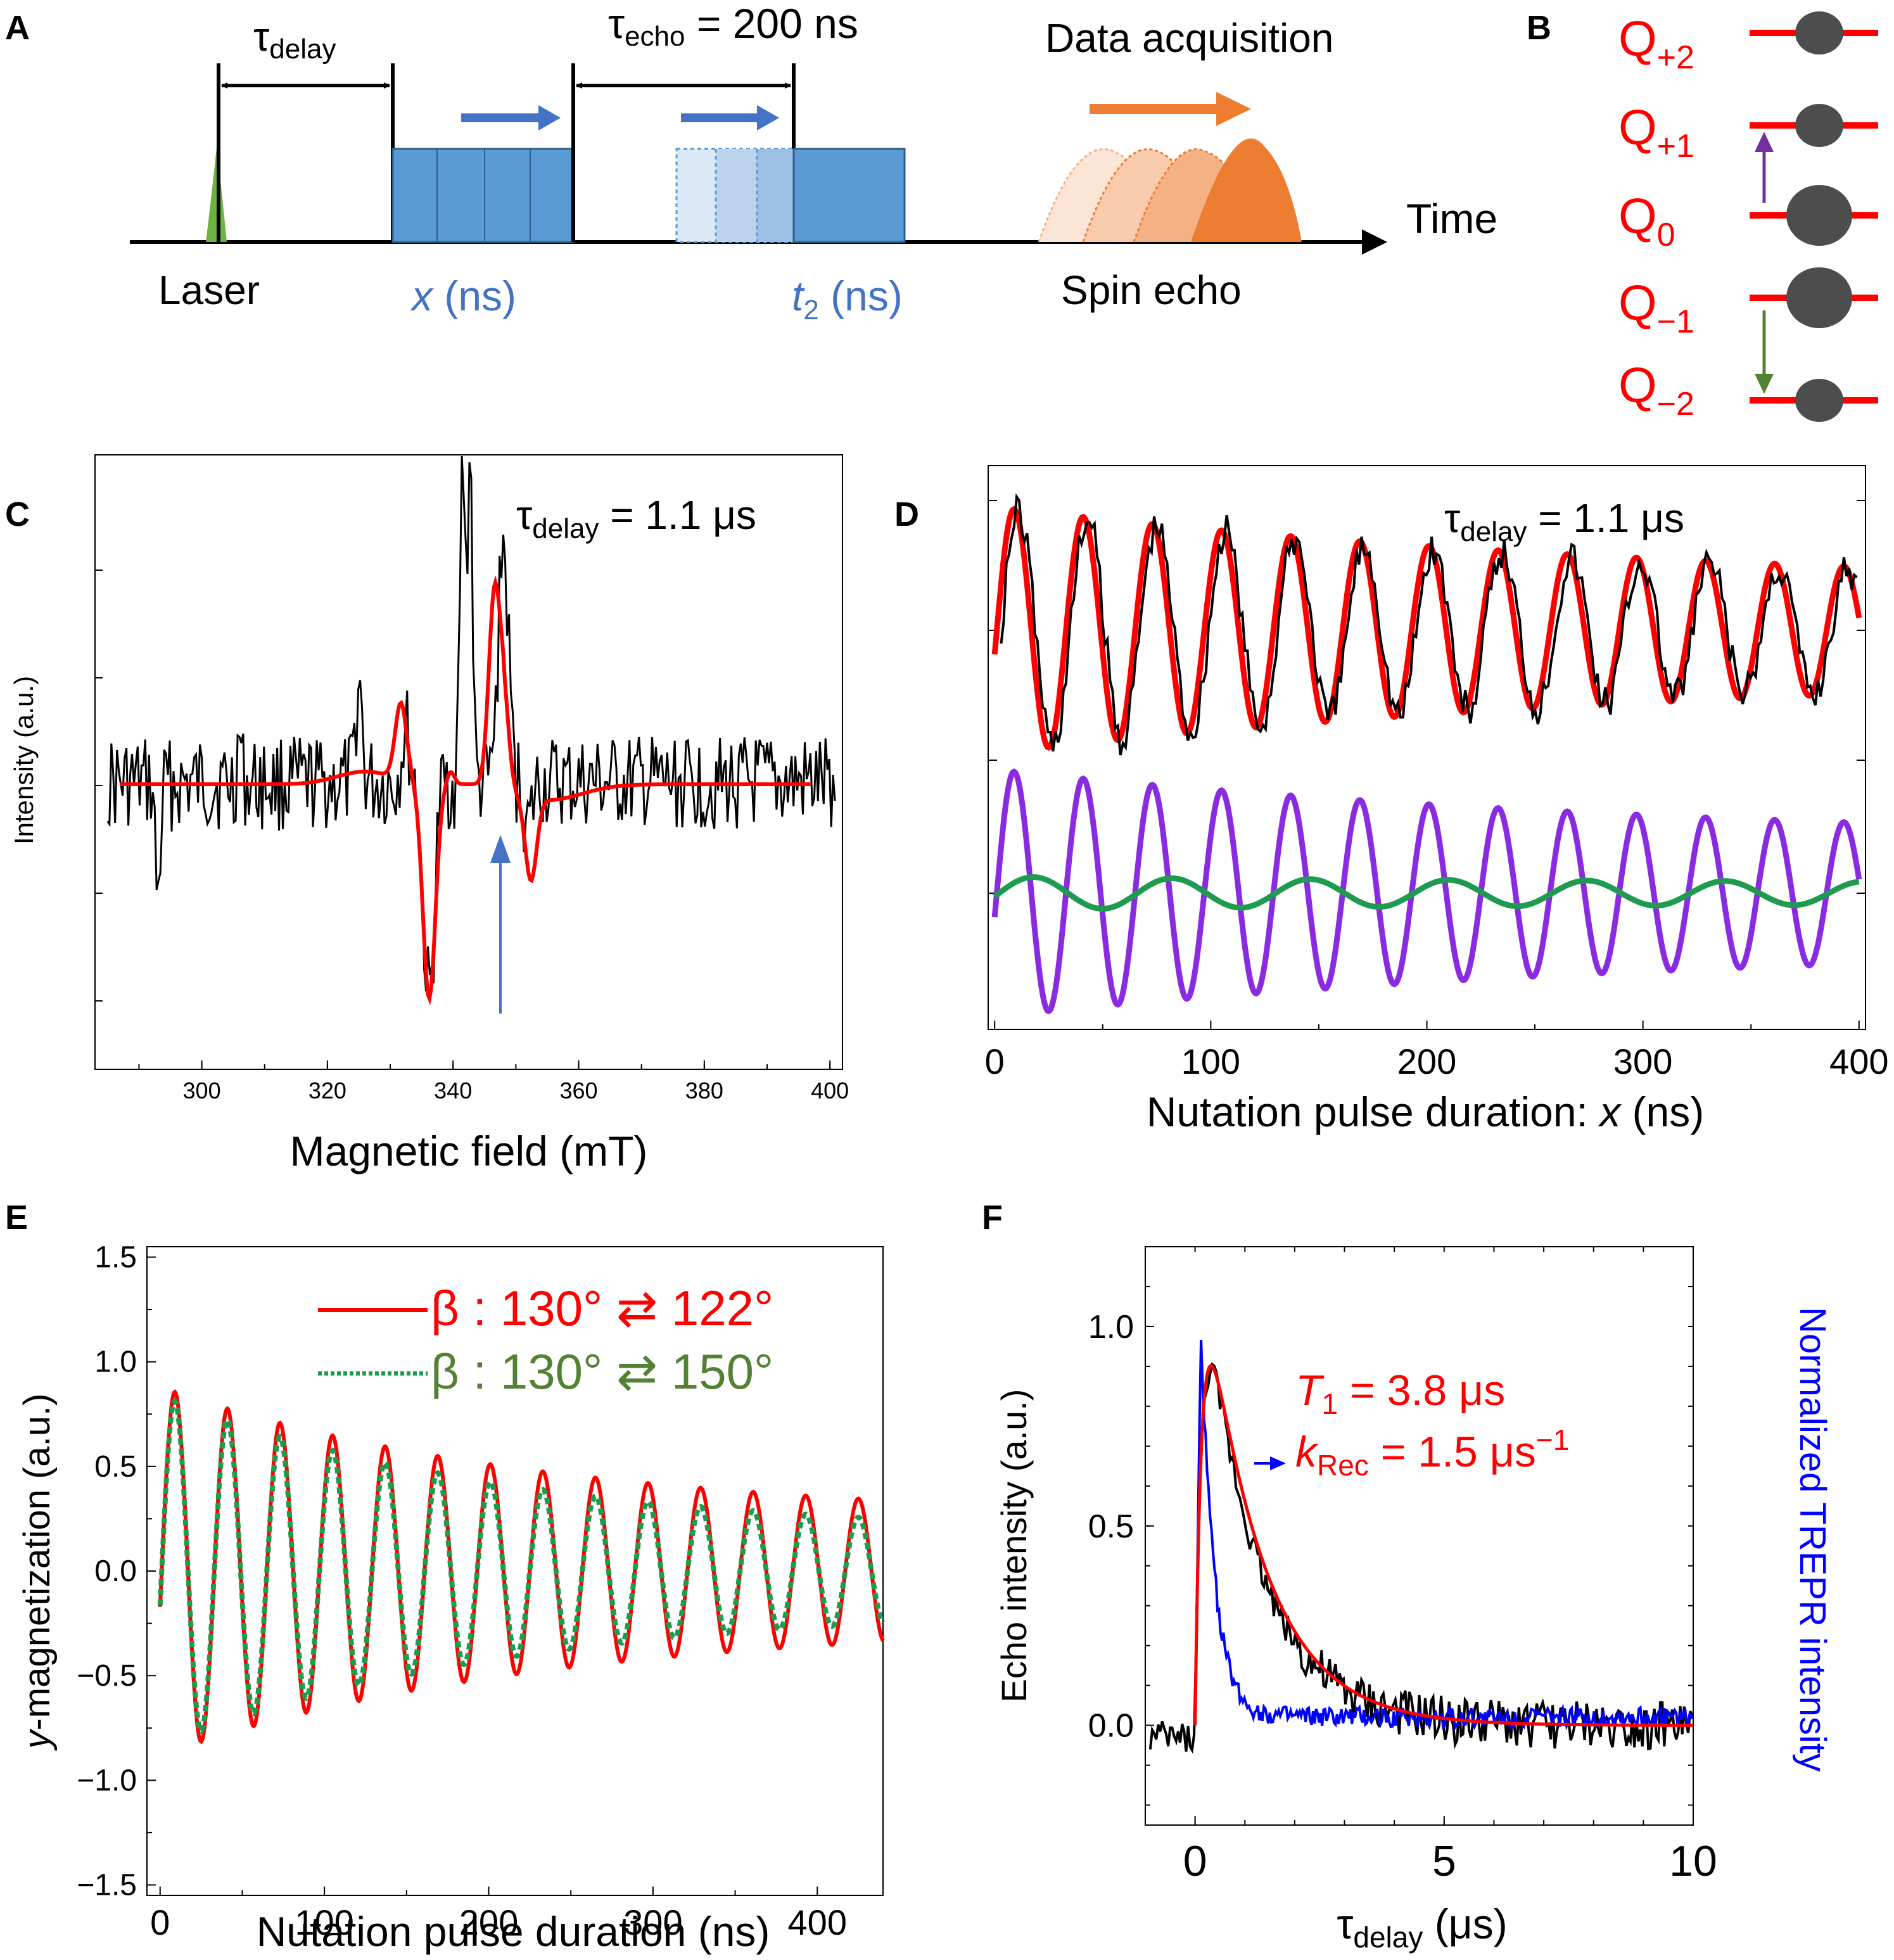 The width and height of the screenshot is (1894, 1960). I want to click on time-axis-arrowhead, so click(1374, 242).